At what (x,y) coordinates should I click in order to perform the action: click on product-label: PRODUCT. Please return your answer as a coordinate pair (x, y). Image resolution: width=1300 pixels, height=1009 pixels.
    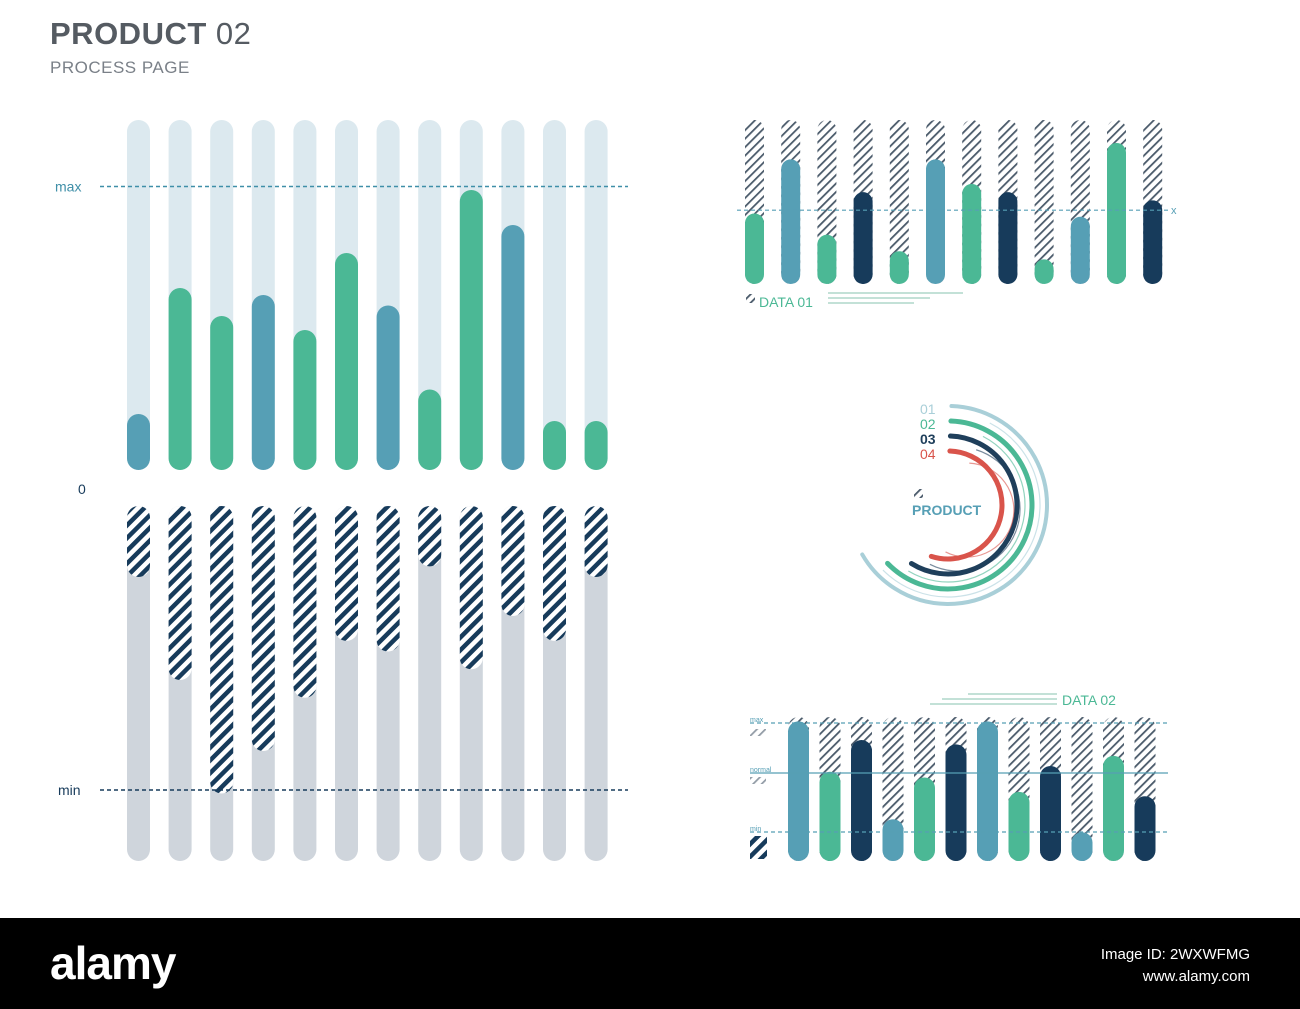
    Looking at the image, I should click on (947, 510).